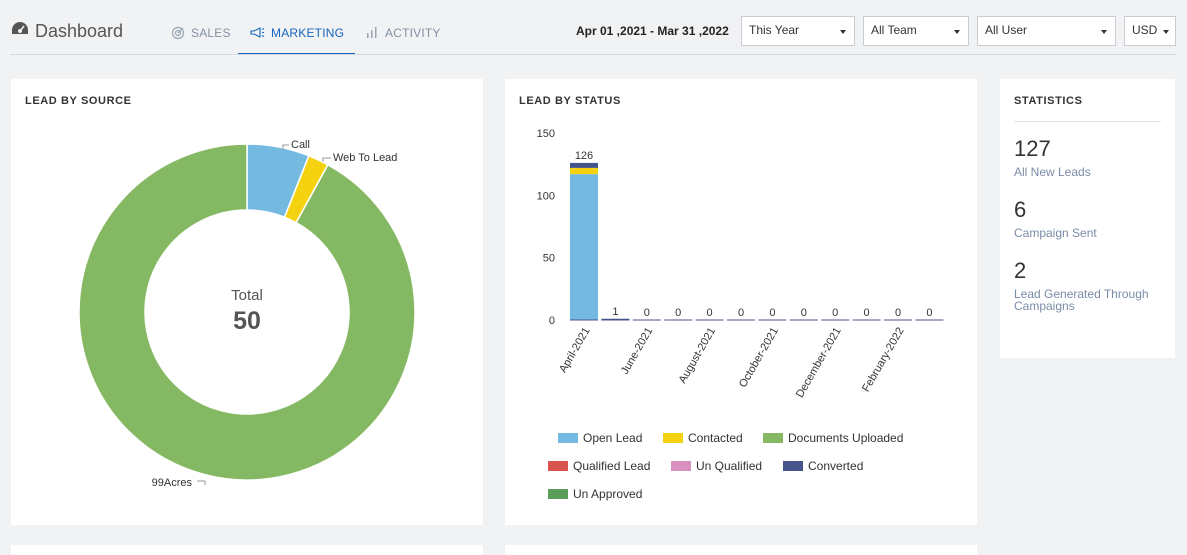  Describe the element at coordinates (584, 156) in the screenshot. I see `bar-total-label: 126` at that location.